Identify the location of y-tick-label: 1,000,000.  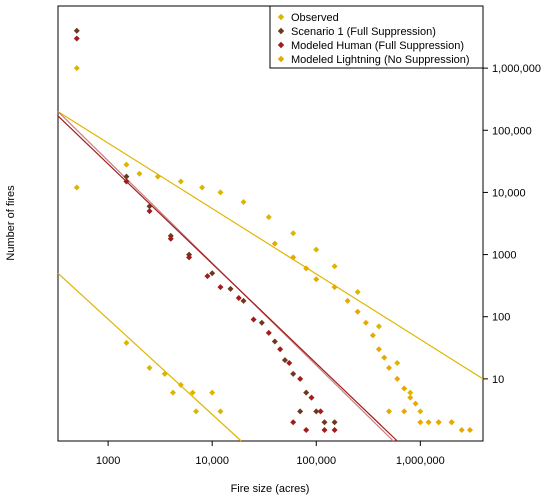
(516, 69).